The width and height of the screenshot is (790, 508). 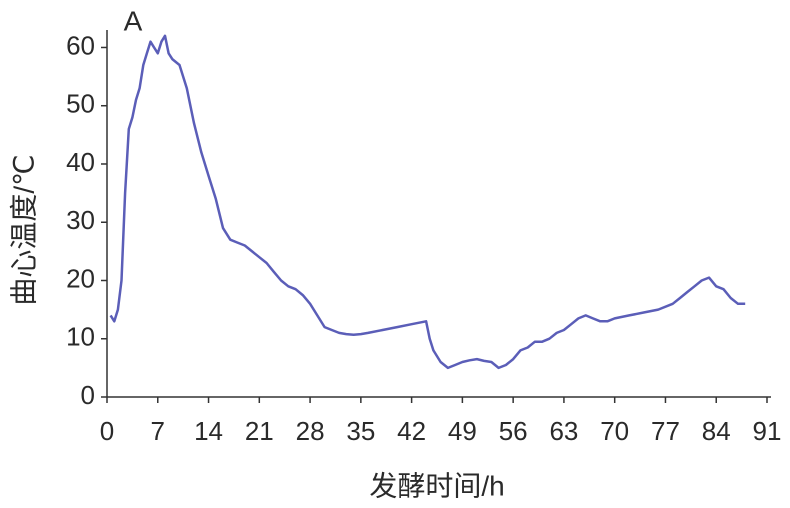 What do you see at coordinates (133, 20) in the screenshot?
I see `panel-label: A` at bounding box center [133, 20].